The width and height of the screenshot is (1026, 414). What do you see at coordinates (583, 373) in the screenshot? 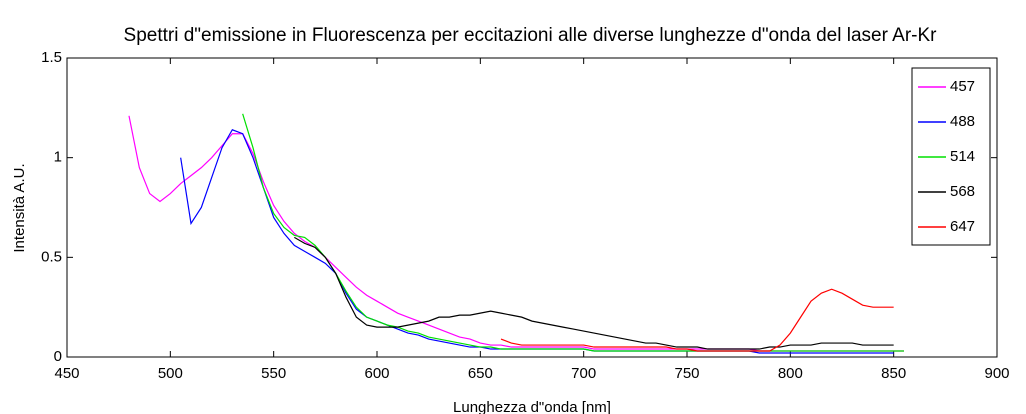
I see `x-tick-label: 700` at bounding box center [583, 373].